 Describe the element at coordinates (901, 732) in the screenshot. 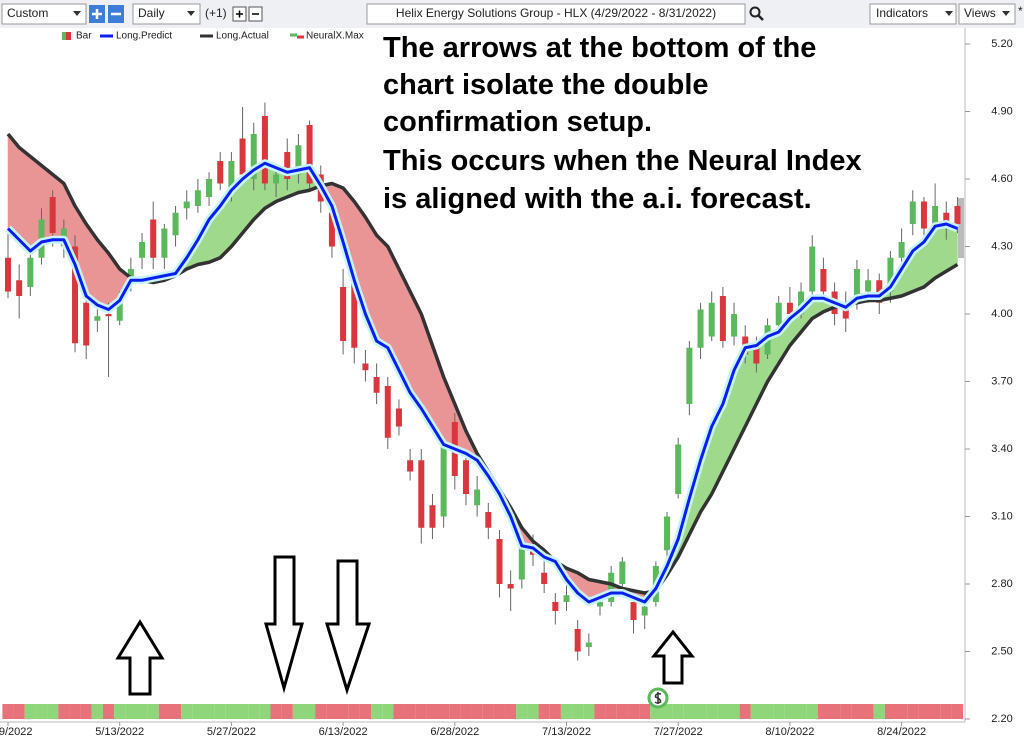

I see `x-tick-label: 8/24/2022` at that location.